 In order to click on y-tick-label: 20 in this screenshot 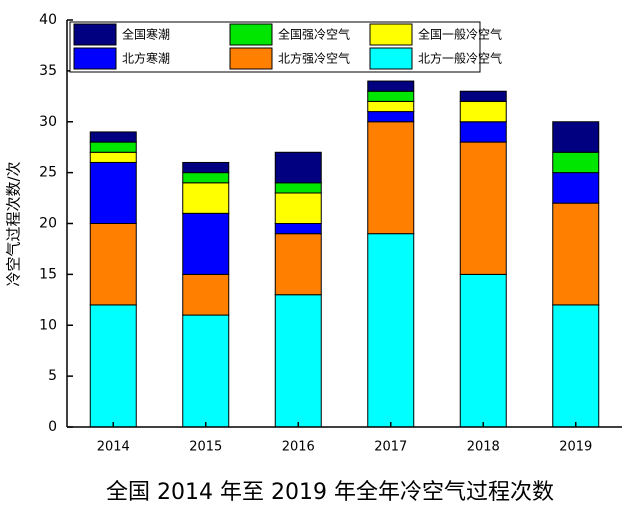, I will do `click(48, 224)`.